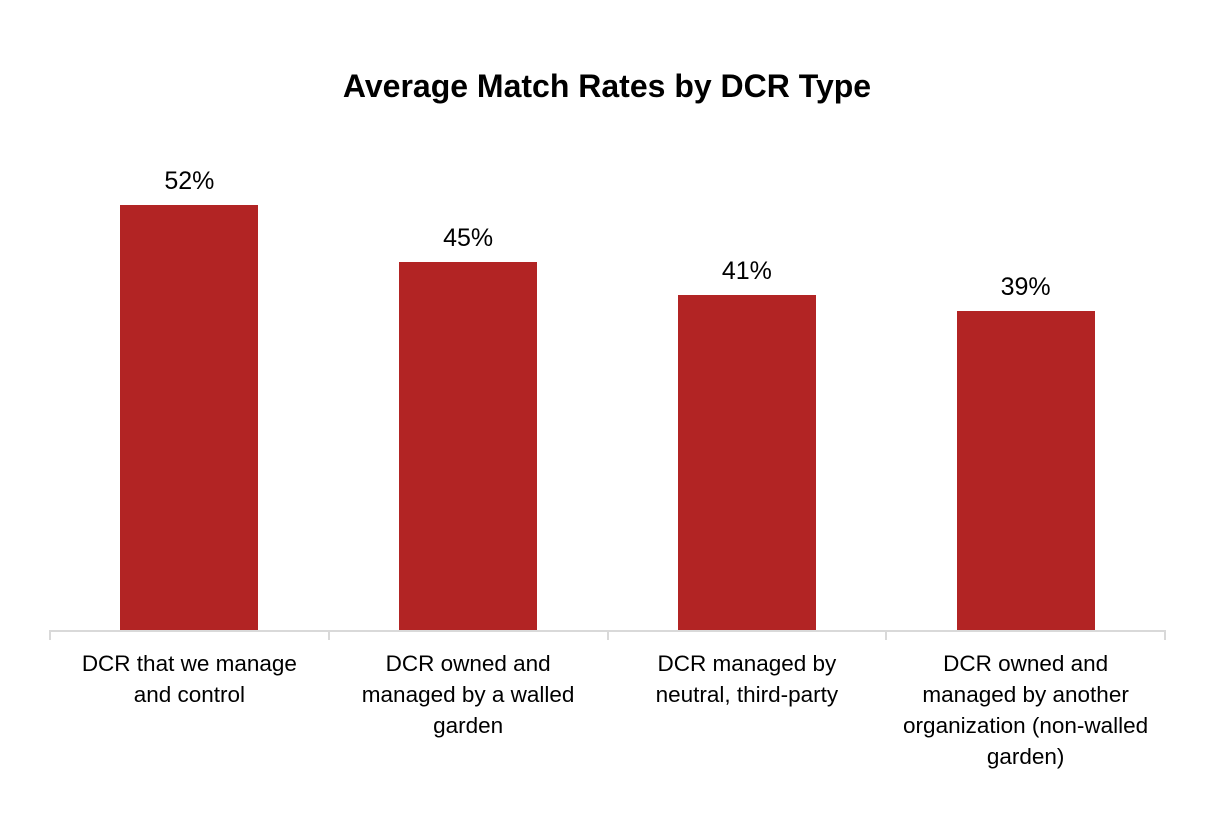 This screenshot has height=822, width=1214. I want to click on bar-value-label: 41%, so click(746, 271).